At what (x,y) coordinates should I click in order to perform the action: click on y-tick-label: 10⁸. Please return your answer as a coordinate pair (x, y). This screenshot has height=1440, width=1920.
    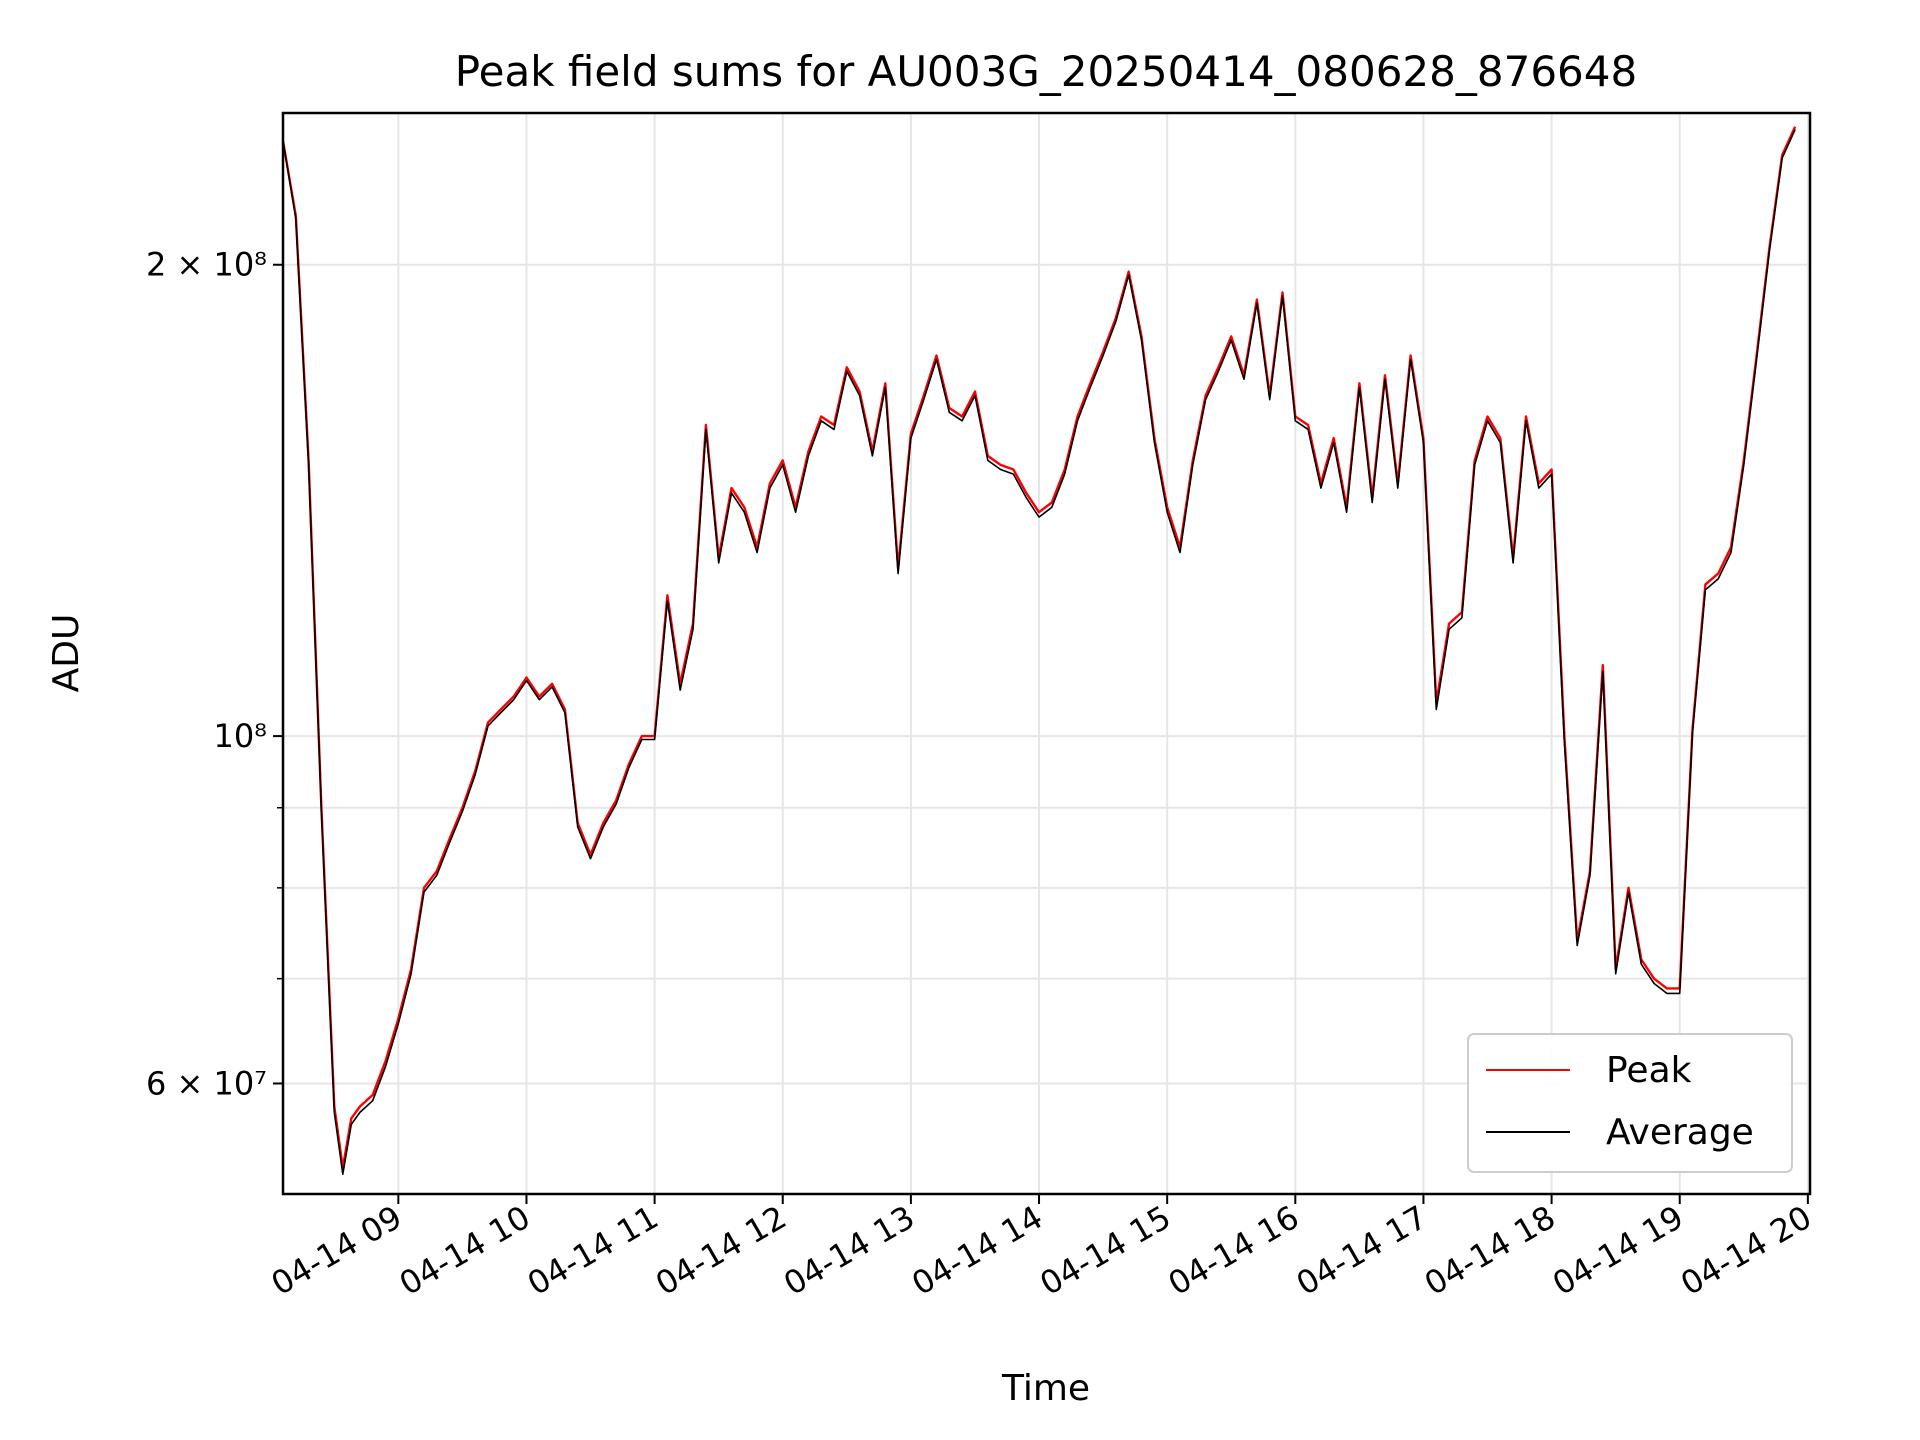
    Looking at the image, I should click on (240, 736).